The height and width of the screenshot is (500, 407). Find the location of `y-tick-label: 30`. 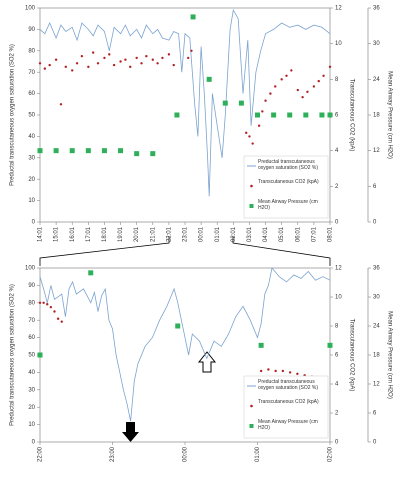

y-tick-label: 30 is located at coordinates (31, 390).